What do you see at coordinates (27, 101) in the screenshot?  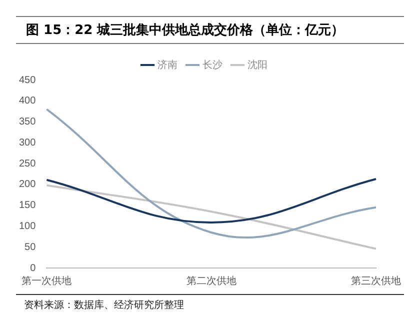 I see `y-tick-label: 400` at bounding box center [27, 101].